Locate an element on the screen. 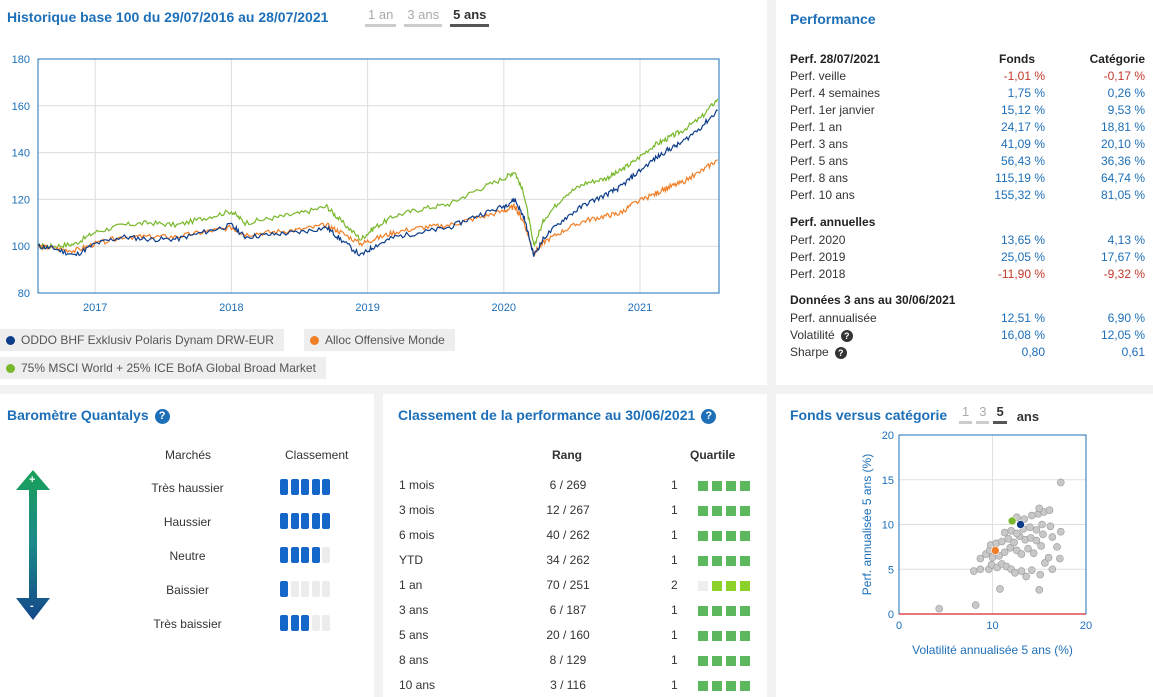 This screenshot has width=1153, height=697. perf-annual-label: Perf. 2020 is located at coordinates (817, 240).